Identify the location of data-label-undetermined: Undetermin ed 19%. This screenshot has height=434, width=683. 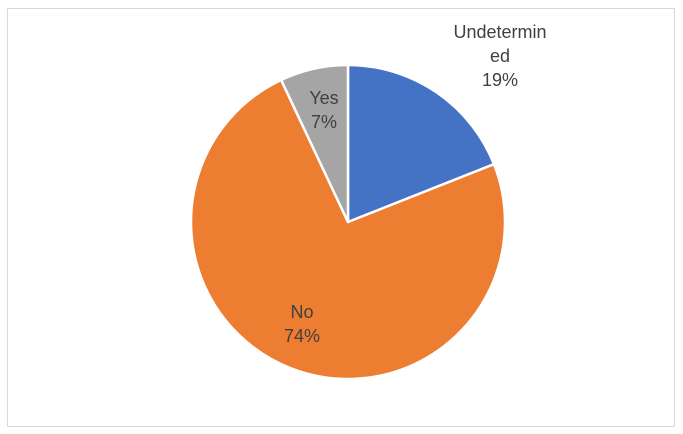
(499, 56).